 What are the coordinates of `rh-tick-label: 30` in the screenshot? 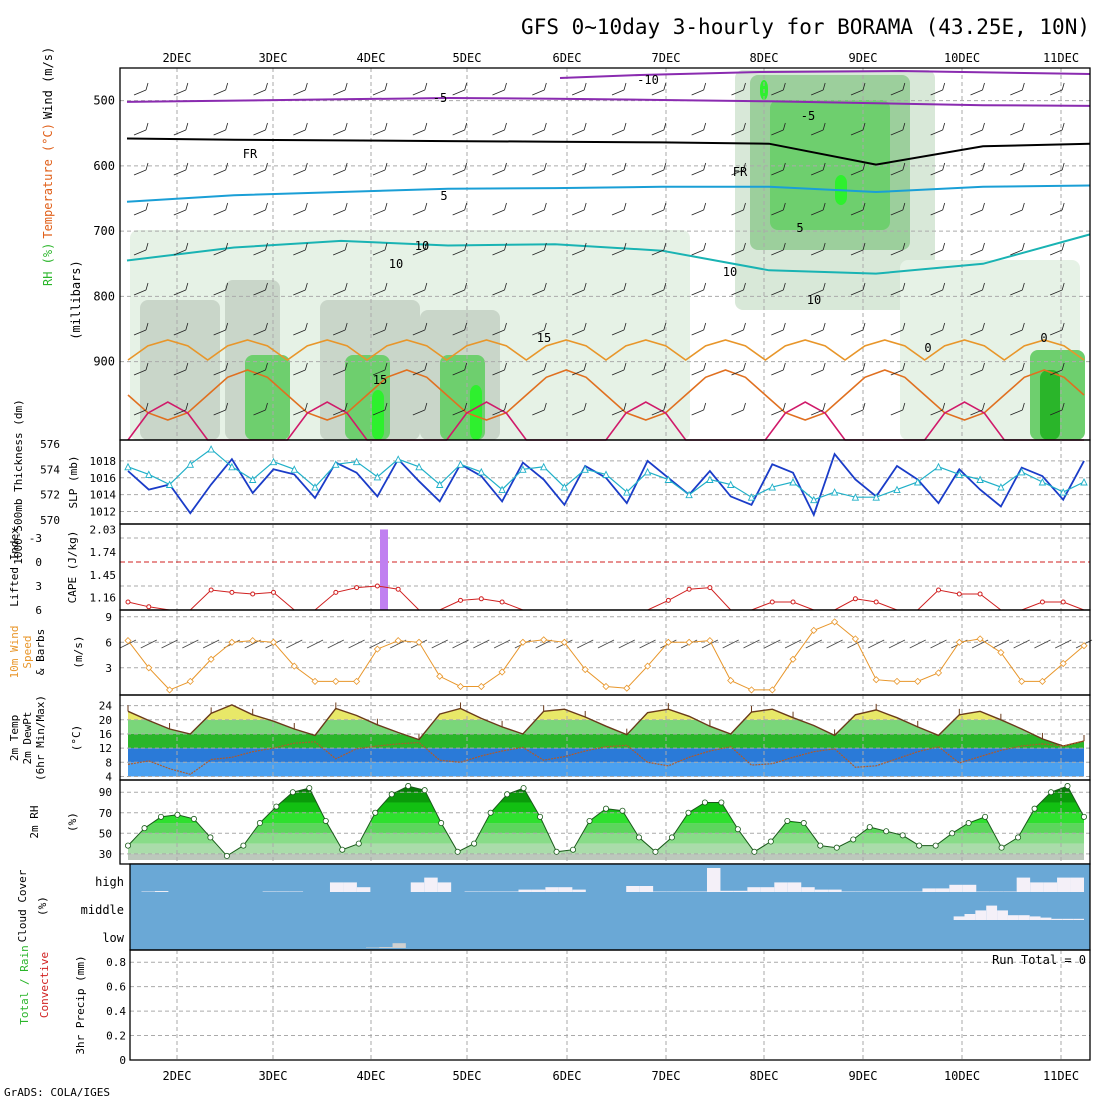 It's located at (105, 854).